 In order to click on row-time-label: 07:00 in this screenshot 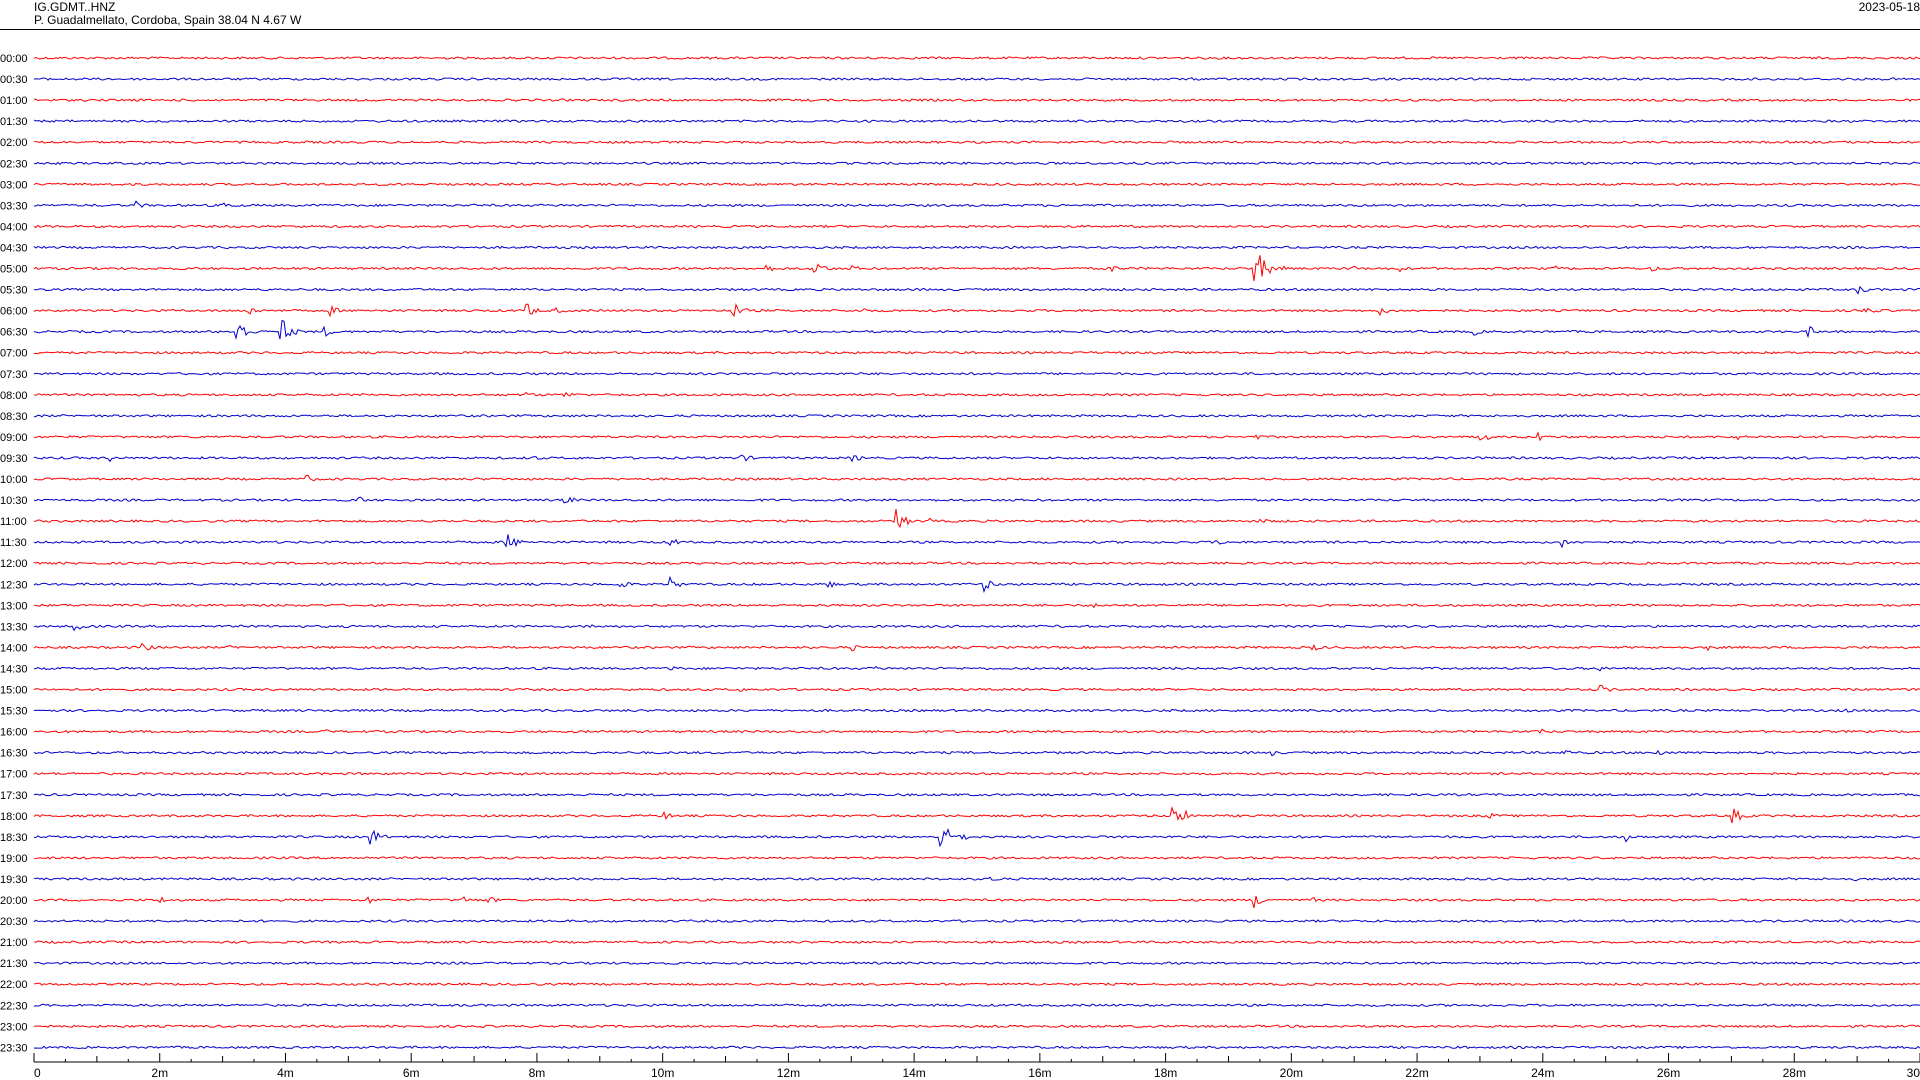, I will do `click(14, 354)`.